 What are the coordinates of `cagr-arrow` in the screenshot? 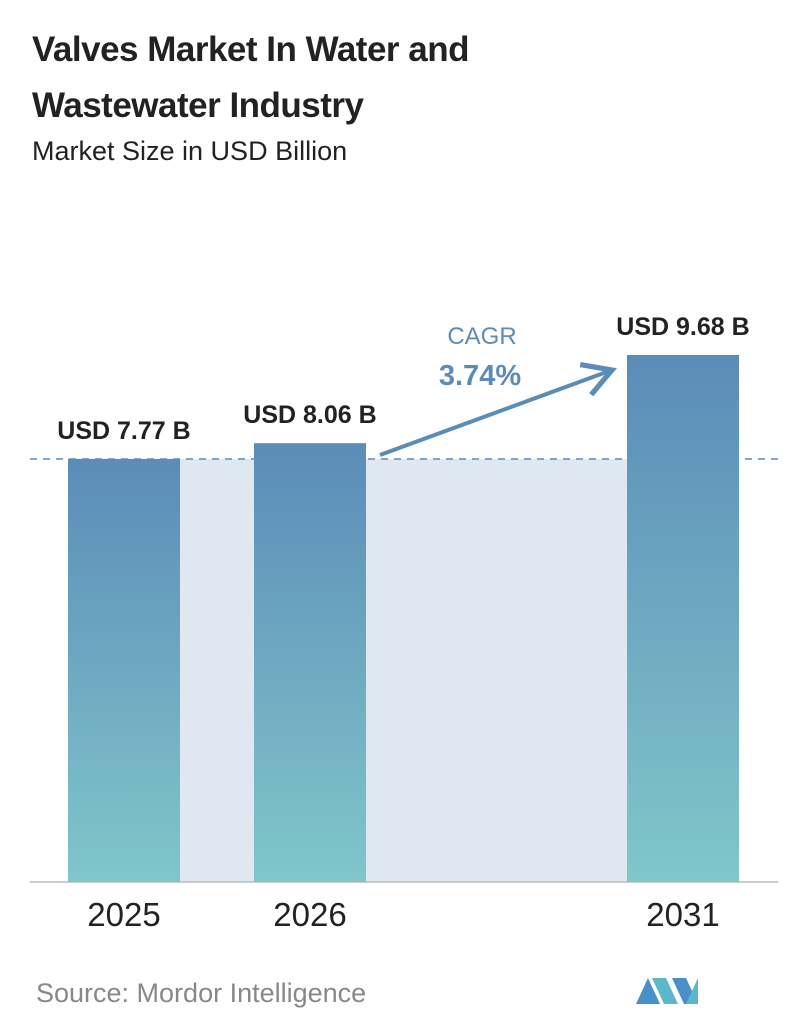 It's located at (498, 409).